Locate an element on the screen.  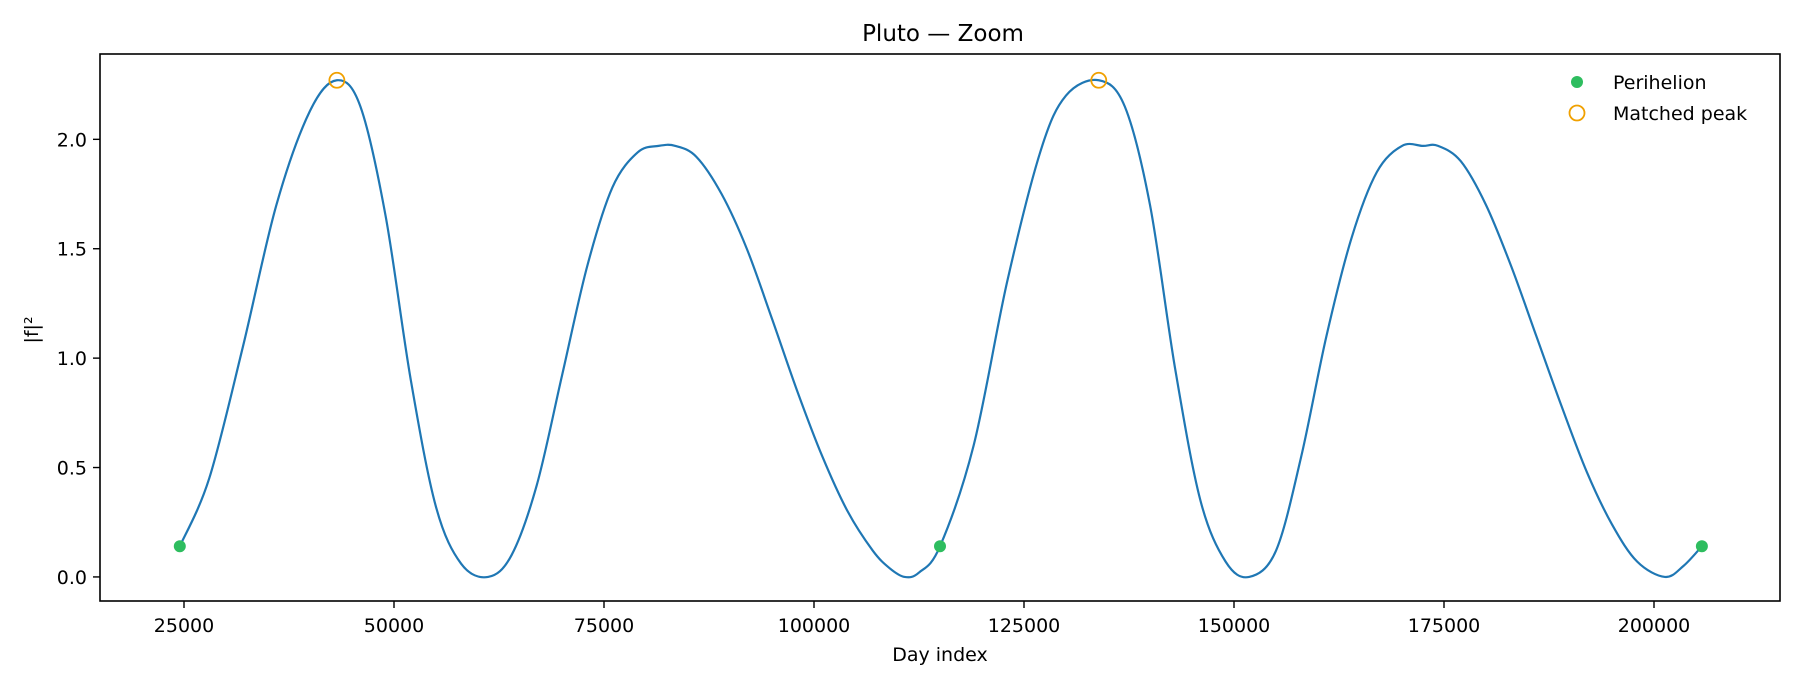
legend-matched-peak-marker is located at coordinates (1577, 113).